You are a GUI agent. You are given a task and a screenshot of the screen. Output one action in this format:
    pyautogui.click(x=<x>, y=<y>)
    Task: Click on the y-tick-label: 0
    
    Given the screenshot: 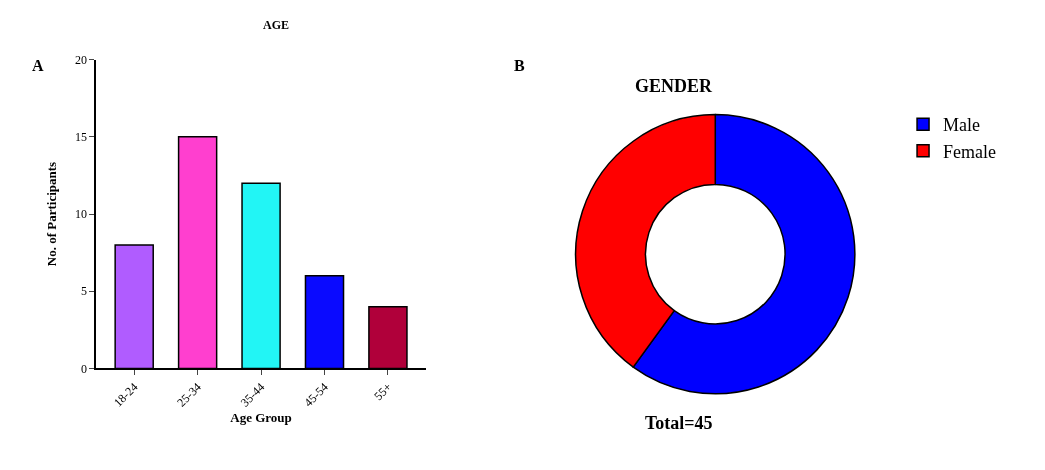 What is the action you would take?
    pyautogui.click(x=83, y=368)
    